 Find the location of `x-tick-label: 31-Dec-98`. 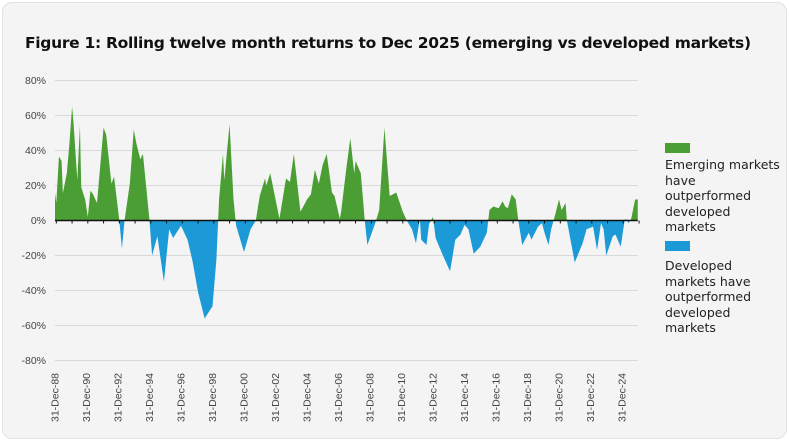

x-tick-label: 31-Dec-98 is located at coordinates (213, 397).